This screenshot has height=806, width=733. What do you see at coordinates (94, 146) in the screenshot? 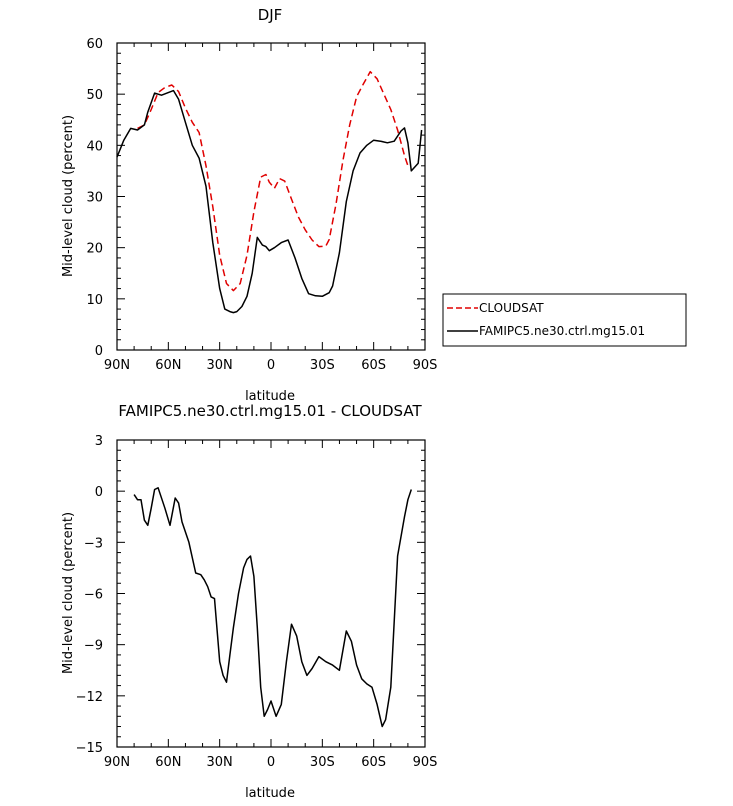
I see `y-tick-label: 40` at bounding box center [94, 146].